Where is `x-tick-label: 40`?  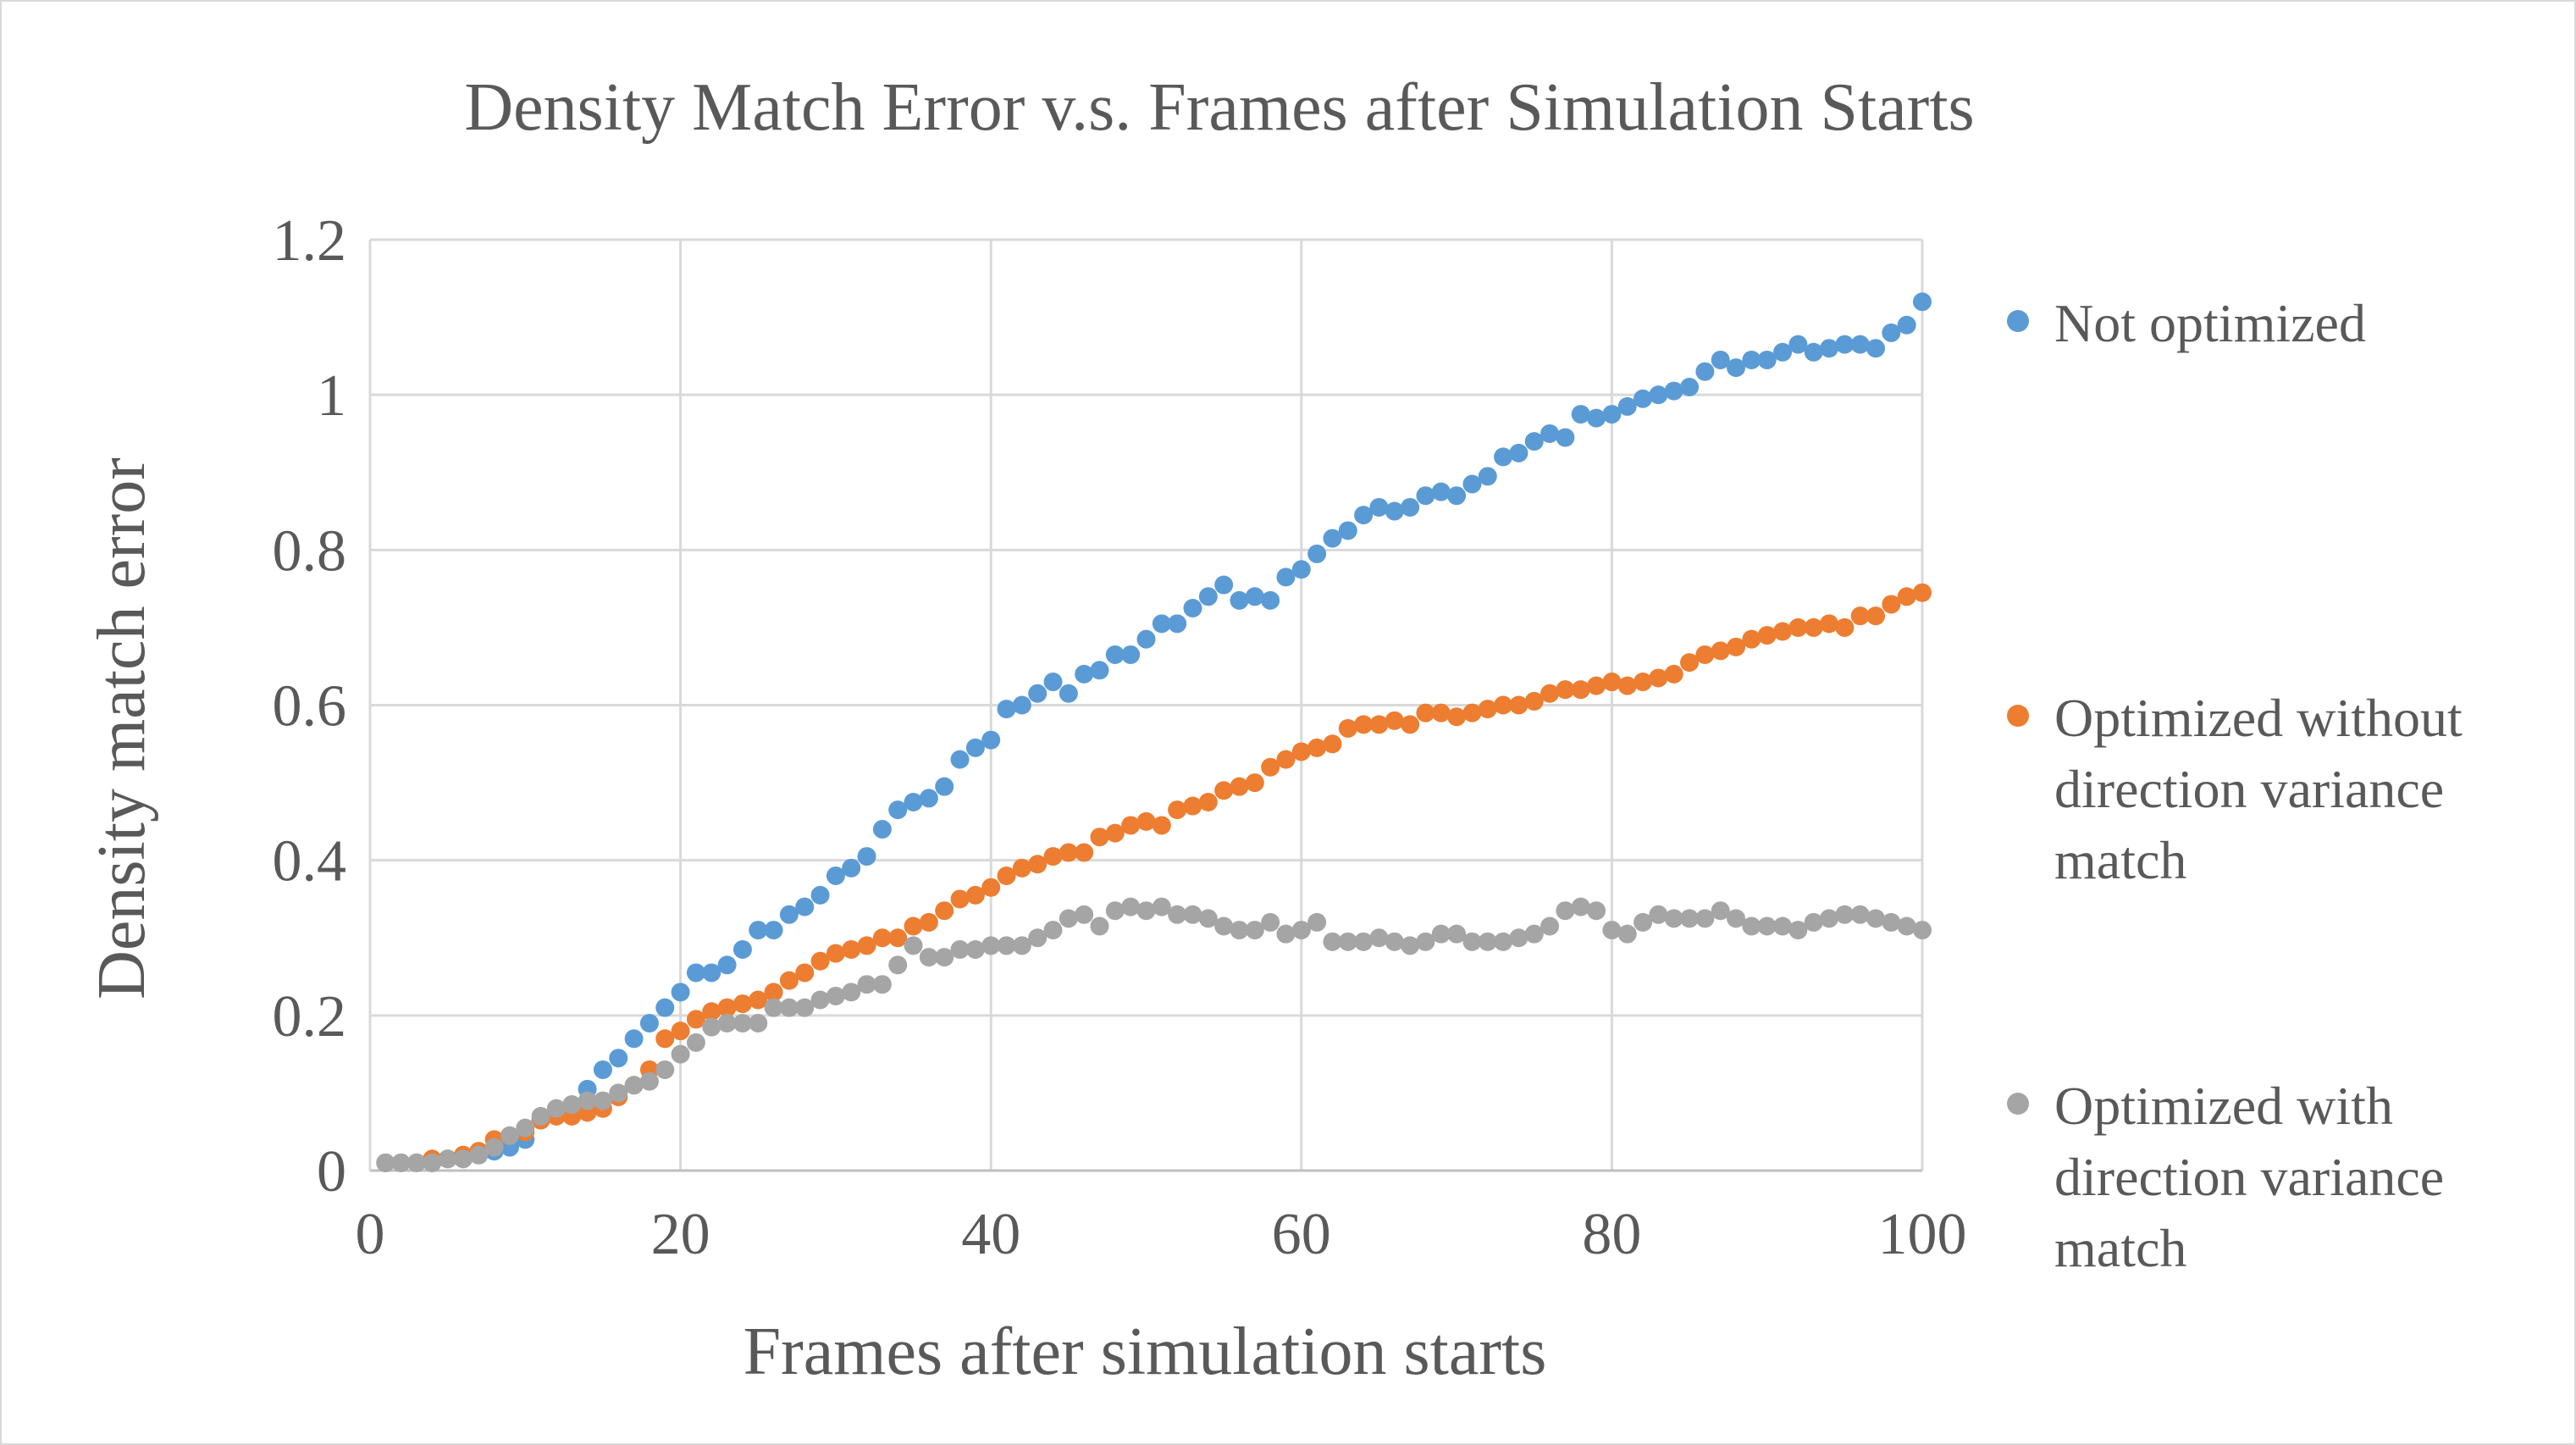
x-tick-label: 40 is located at coordinates (990, 1235).